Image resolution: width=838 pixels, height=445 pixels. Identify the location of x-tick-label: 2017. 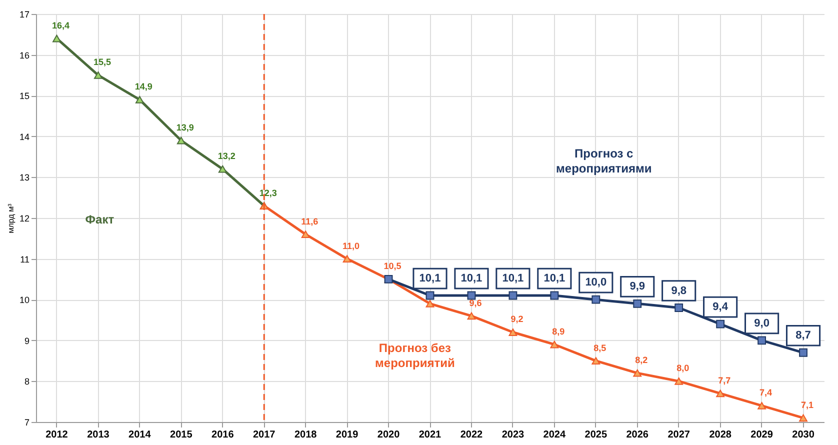
(264, 435).